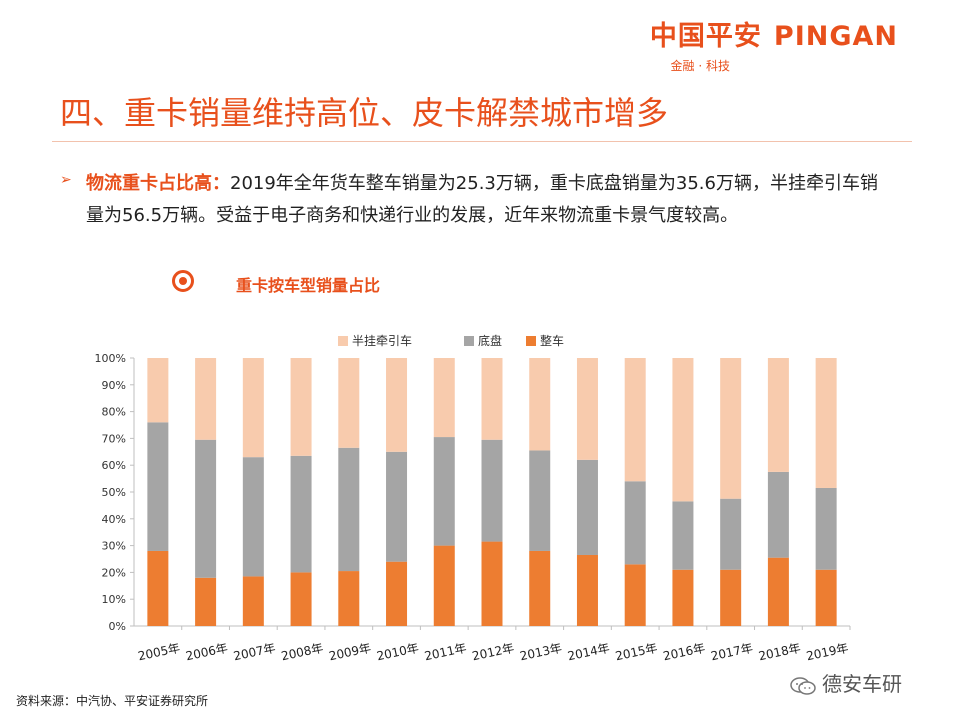 The width and height of the screenshot is (960, 720). I want to click on x-tick-label: 2008年, so click(302, 652).